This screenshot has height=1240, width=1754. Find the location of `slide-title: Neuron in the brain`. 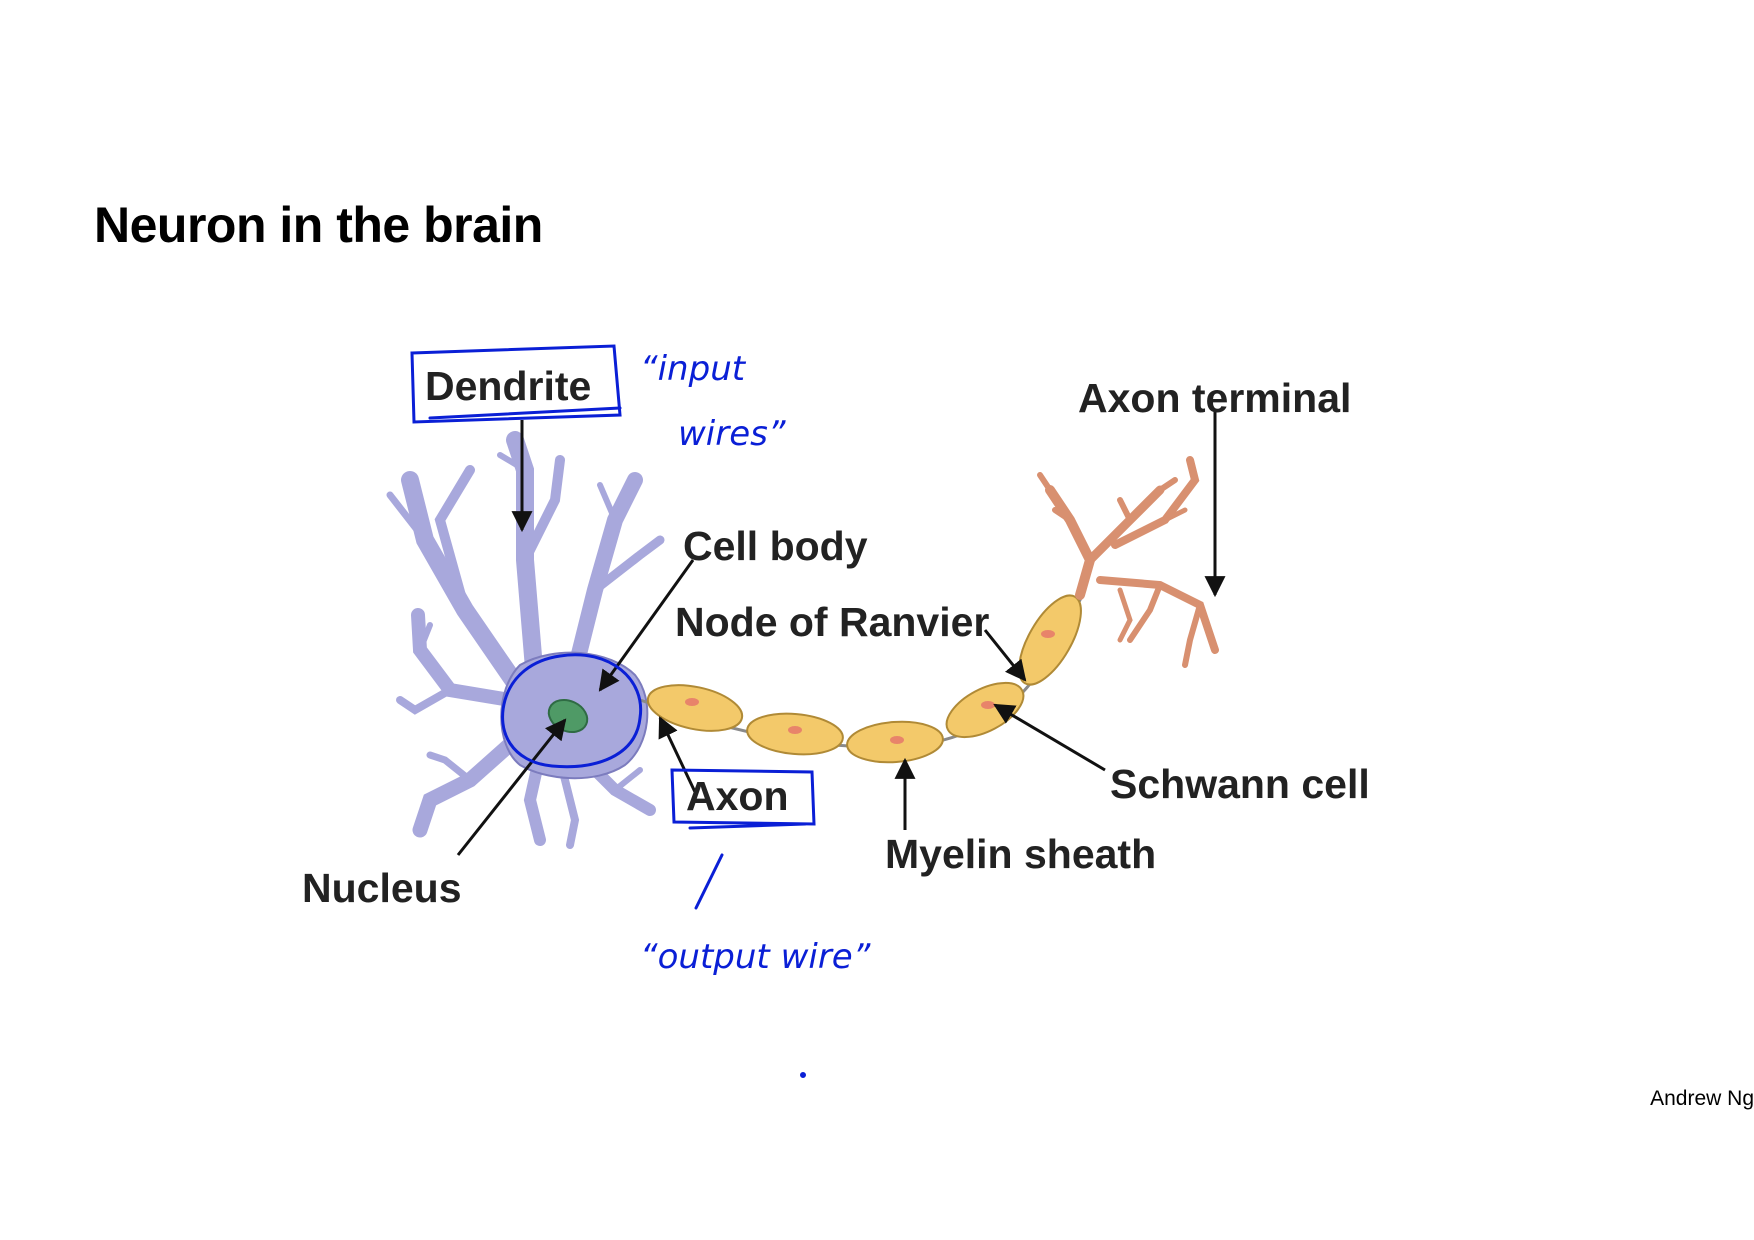

slide-title: Neuron in the brain is located at coordinates (318, 225).